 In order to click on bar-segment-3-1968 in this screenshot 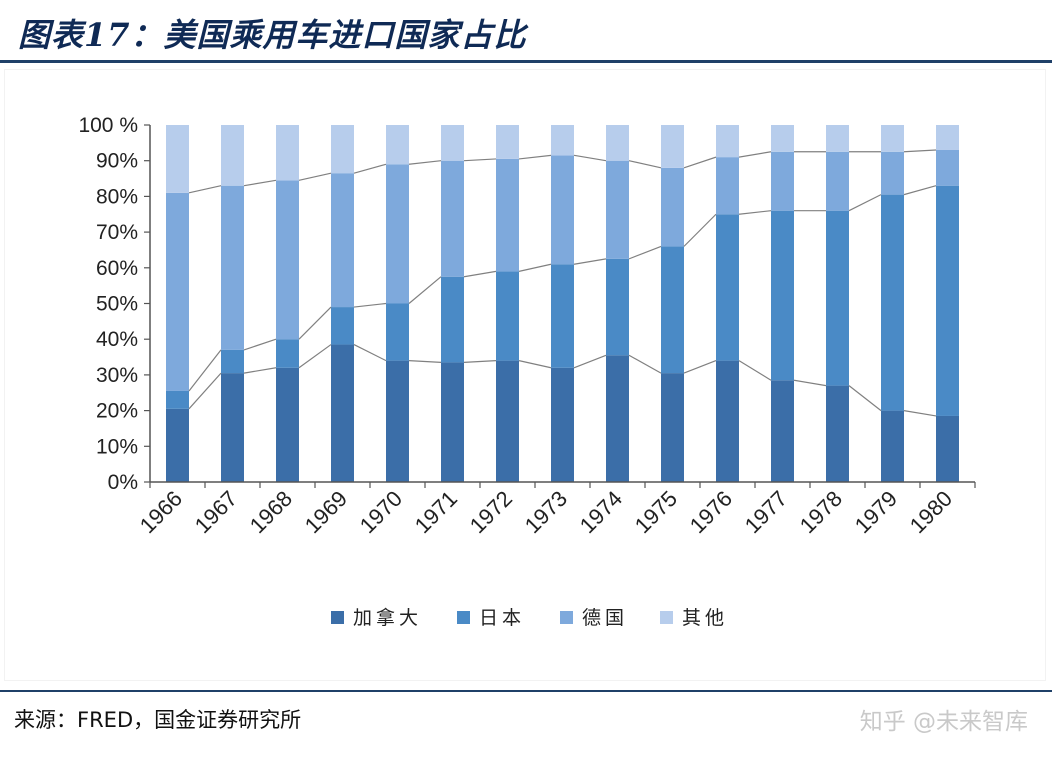, I will do `click(287, 260)`.